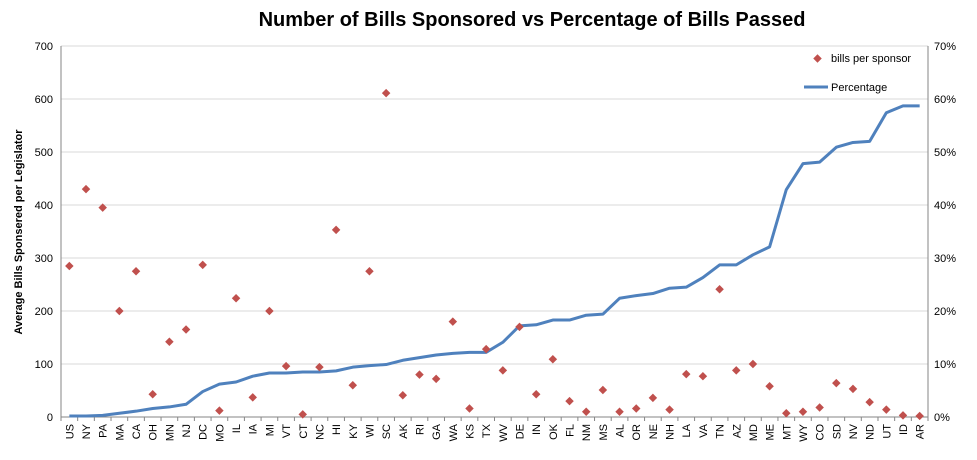  I want to click on x-tick-label: OK, so click(554, 431).